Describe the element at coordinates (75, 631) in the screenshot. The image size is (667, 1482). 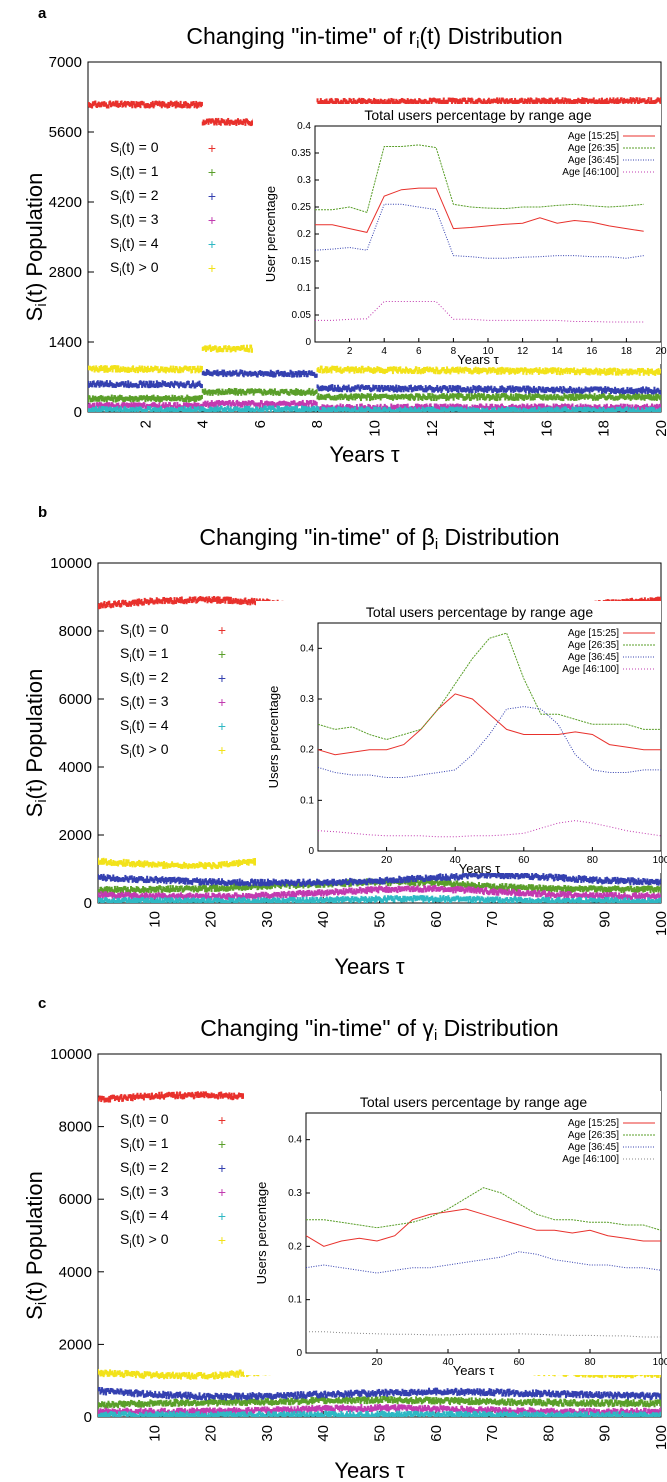
I see `y-tick-label: 8000` at that location.